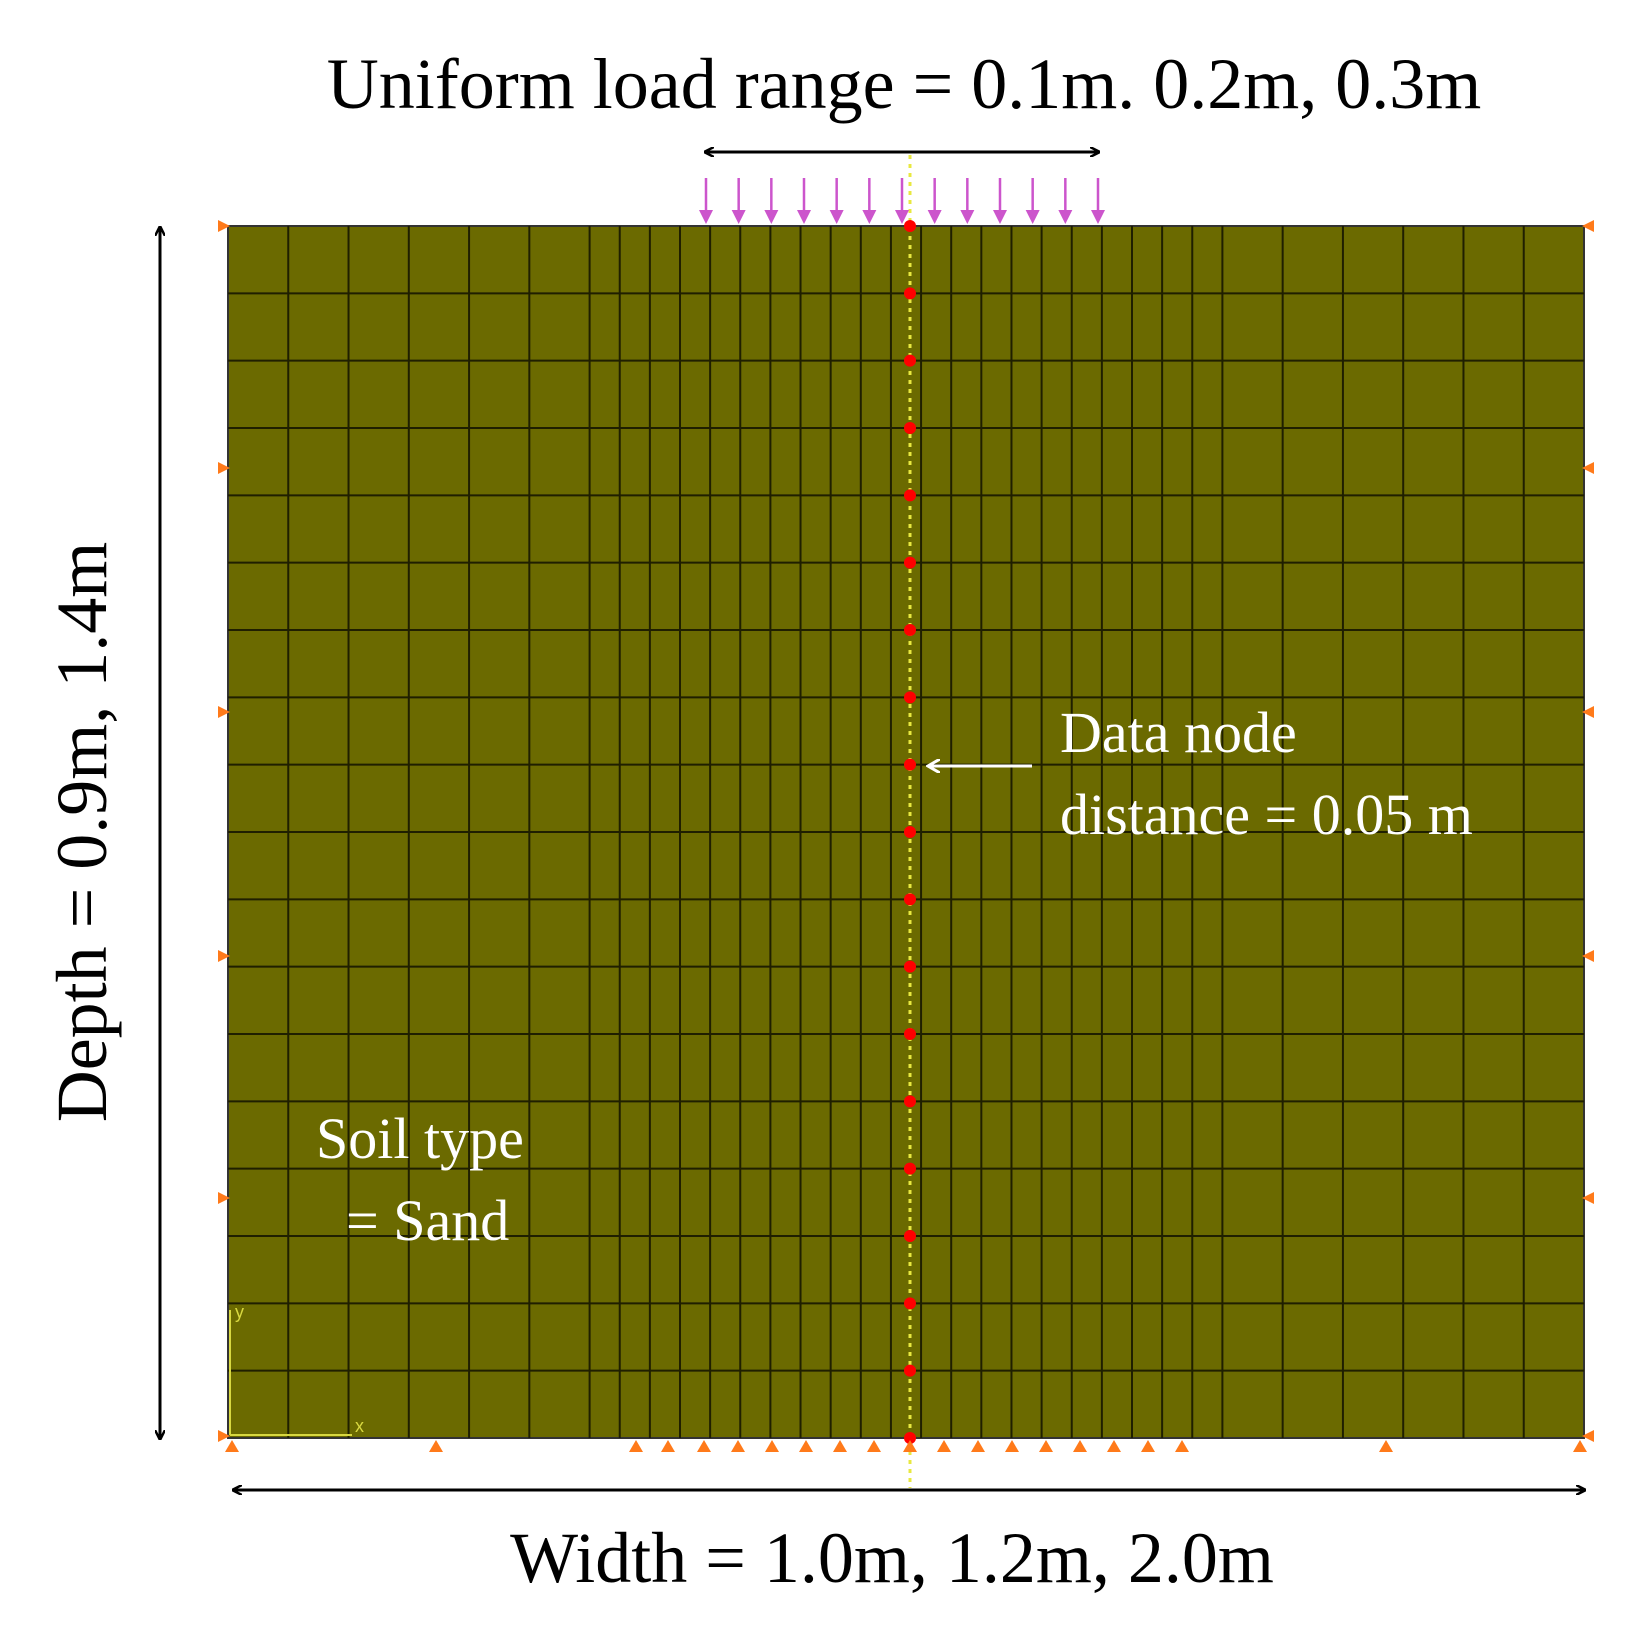 This screenshot has width=1634, height=1625. What do you see at coordinates (1178, 732) in the screenshot?
I see `data-node-label-line1: Data node` at bounding box center [1178, 732].